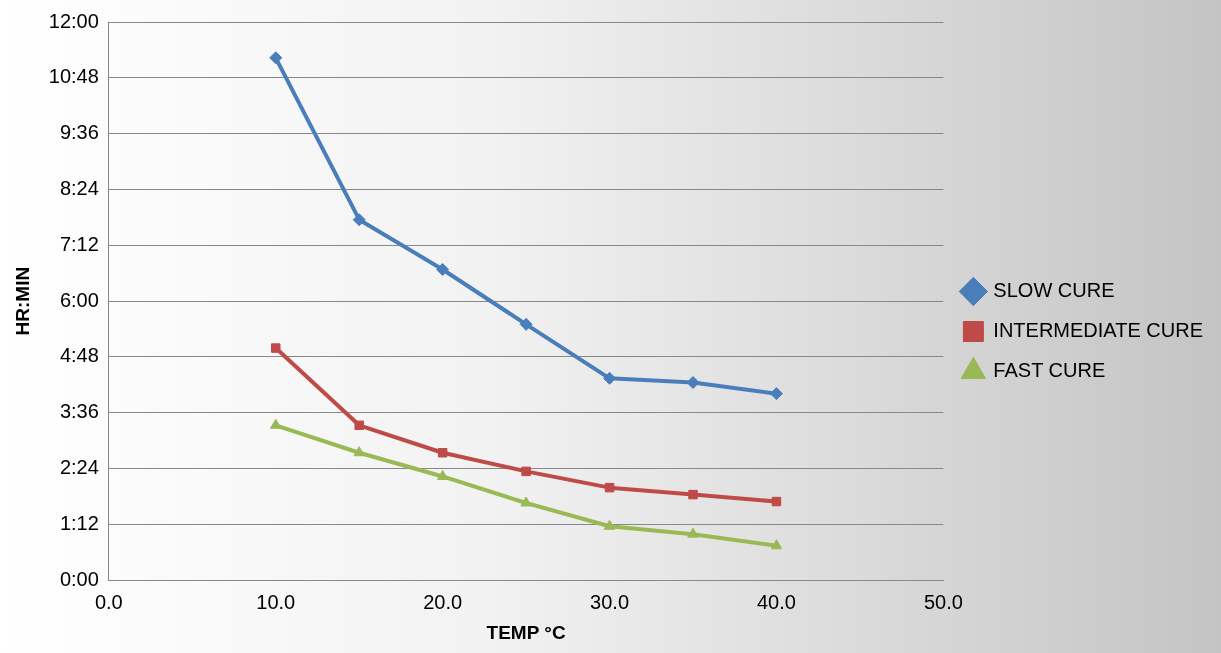  Describe the element at coordinates (79, 578) in the screenshot. I see `y-tick-label: 0:00` at that location.